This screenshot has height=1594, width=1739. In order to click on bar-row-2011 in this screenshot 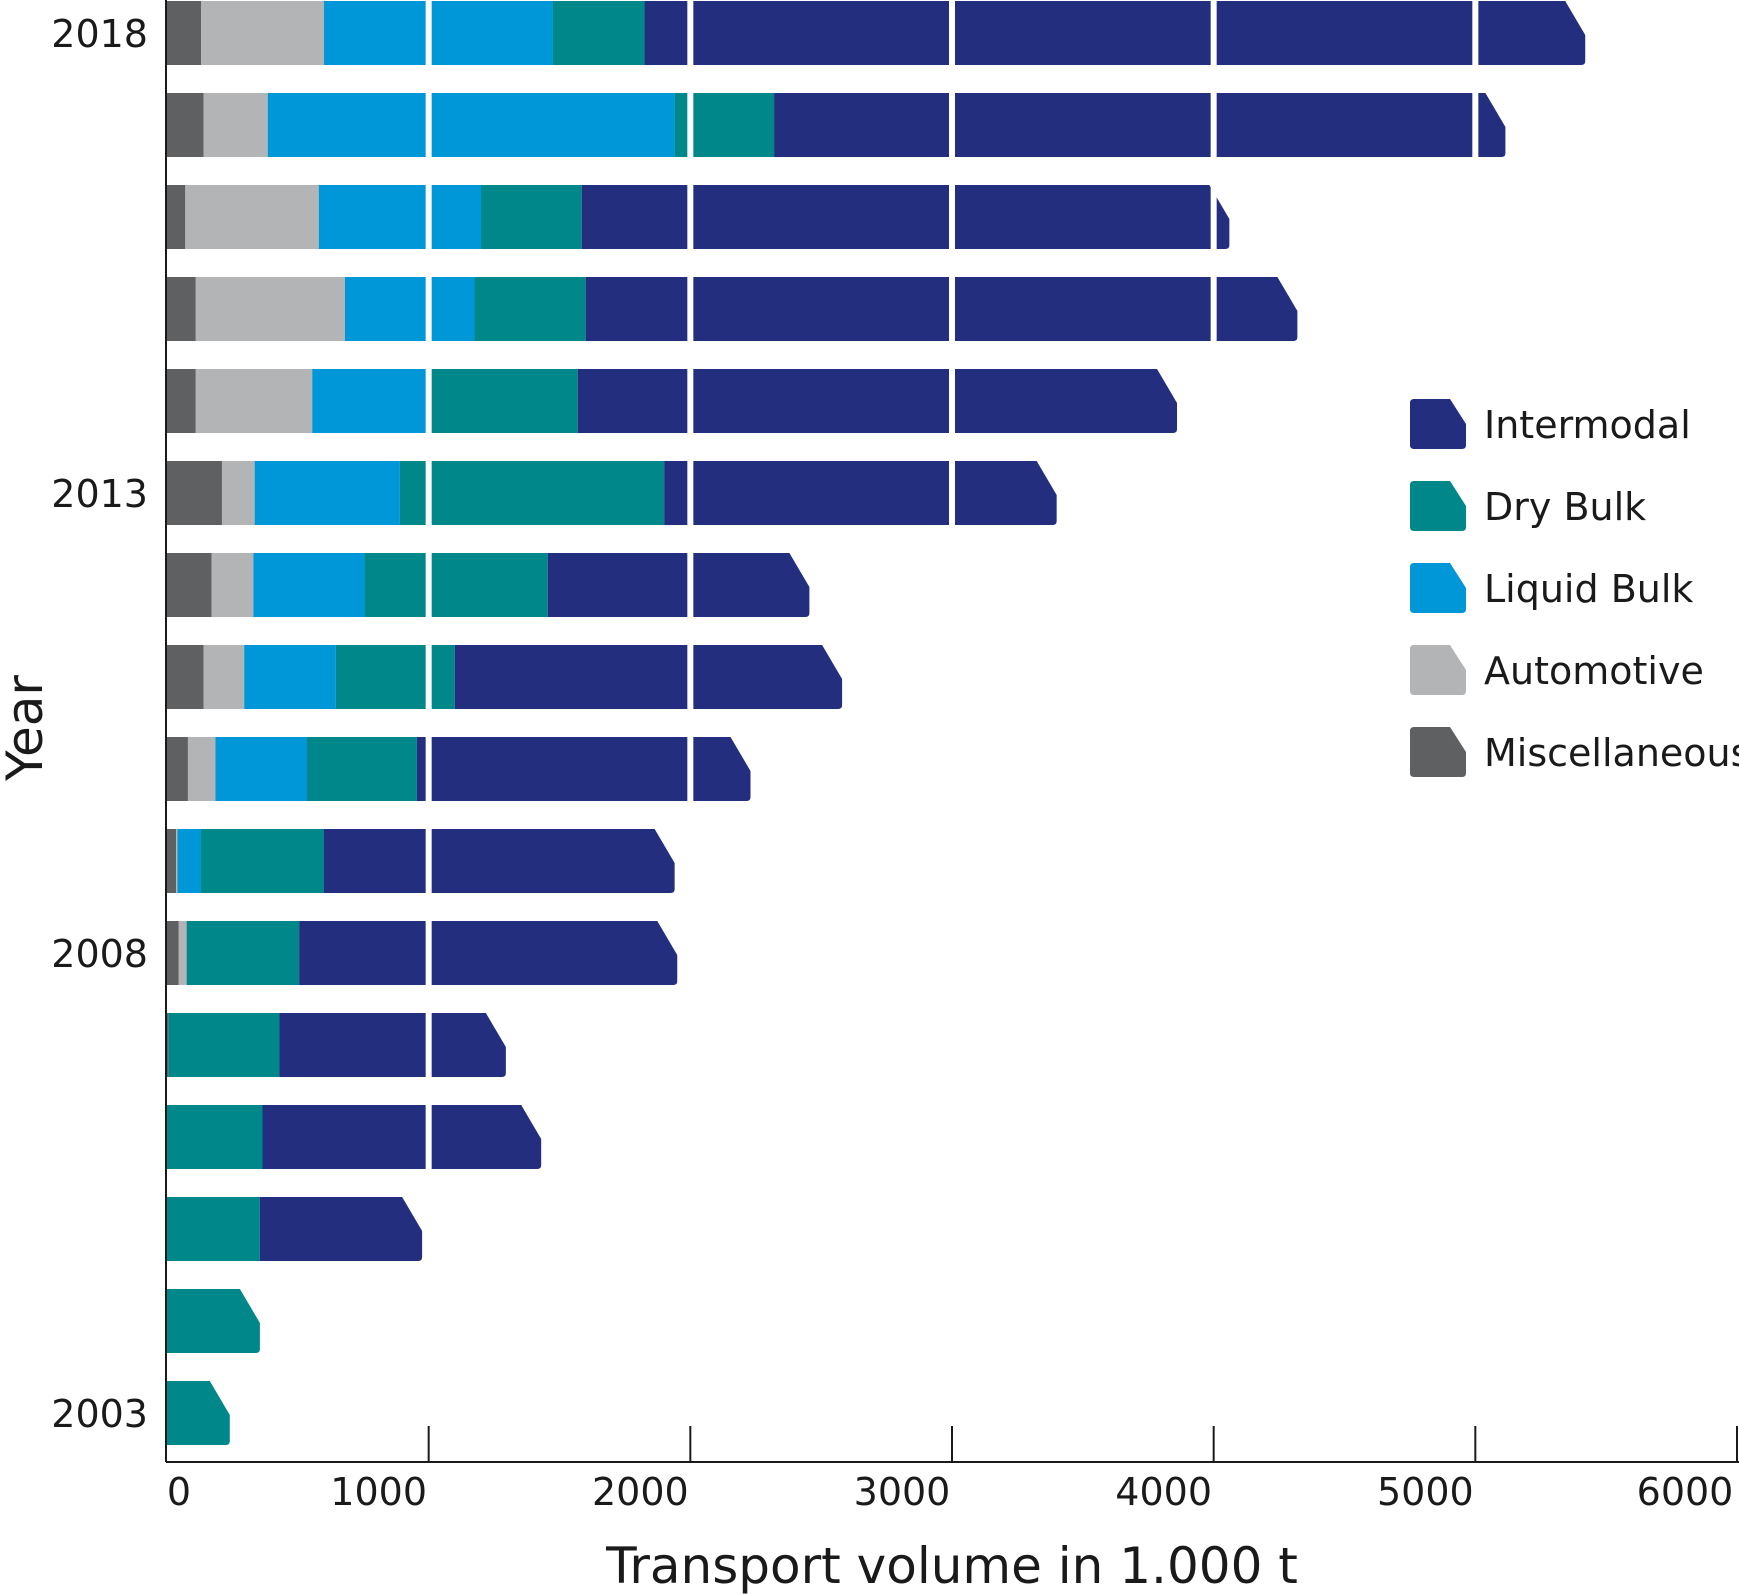, I will do `click(505, 677)`.